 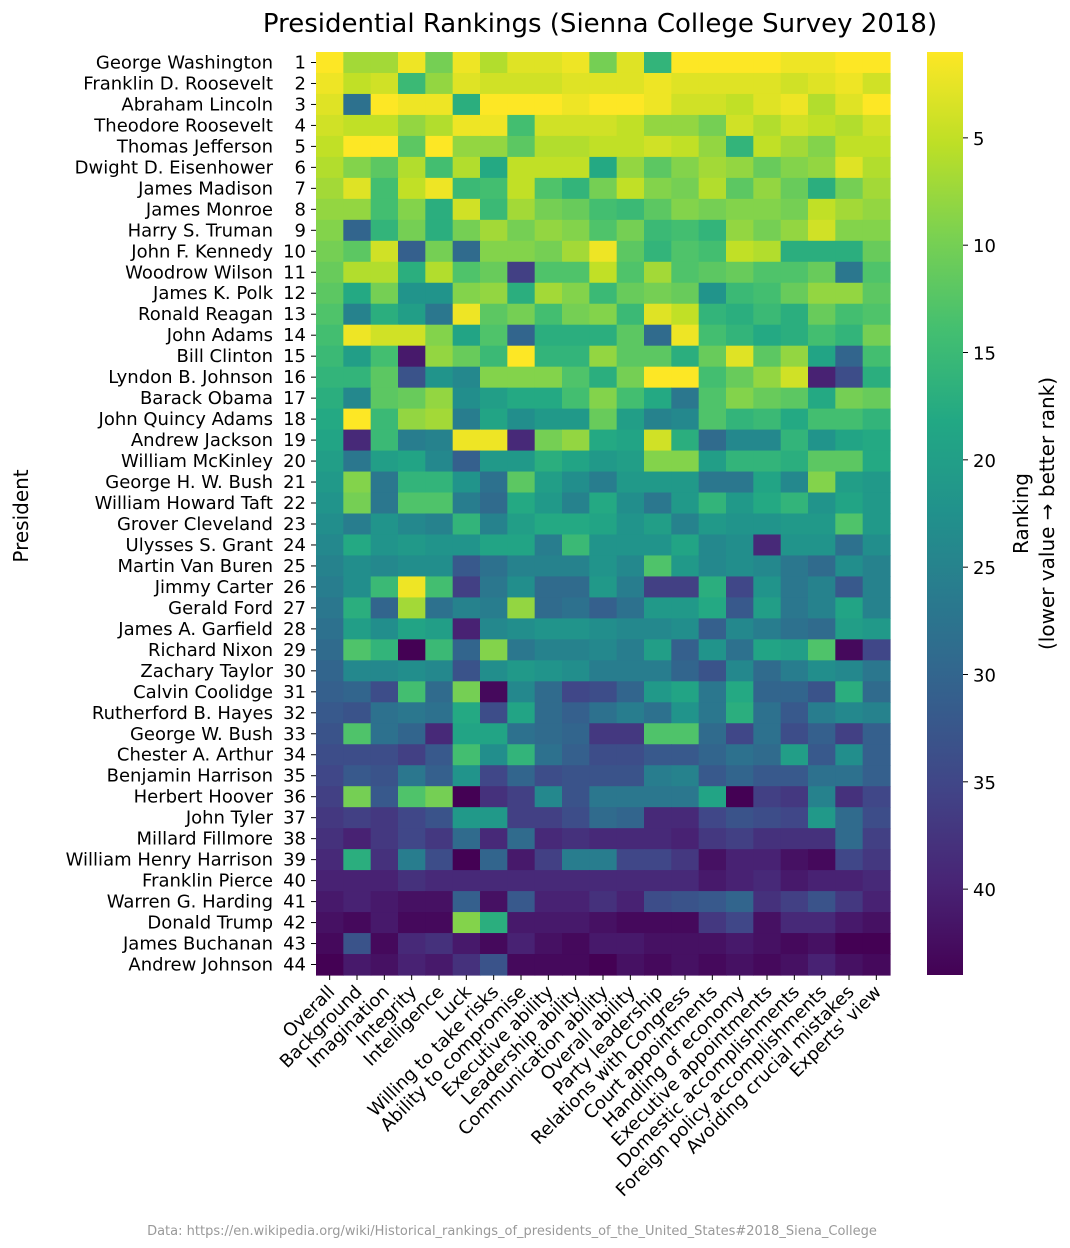 I want to click on row-label-rank: 9, so click(x=300, y=230).